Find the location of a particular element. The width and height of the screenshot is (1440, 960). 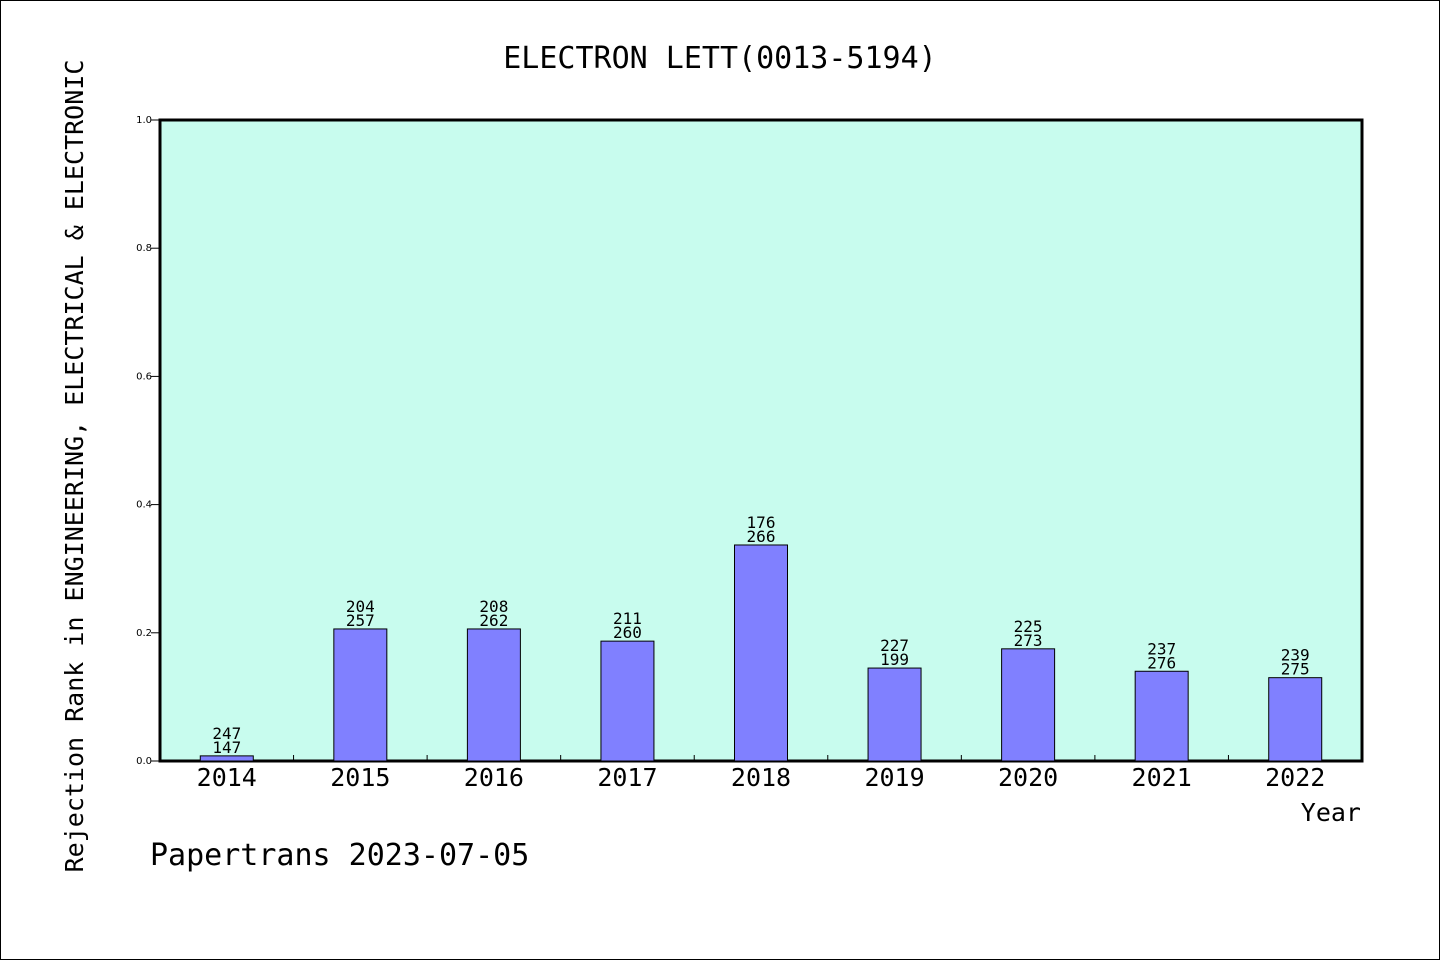

y-tick-label: 0.4 is located at coordinates (144, 505).